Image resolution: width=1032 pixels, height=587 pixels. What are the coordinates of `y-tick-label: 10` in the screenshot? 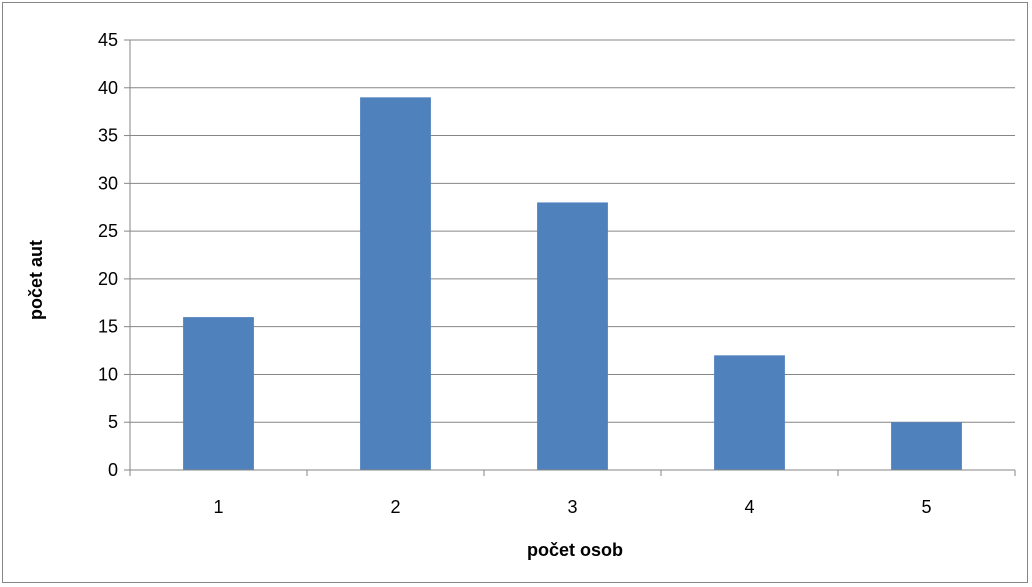 It's located at (108, 374).